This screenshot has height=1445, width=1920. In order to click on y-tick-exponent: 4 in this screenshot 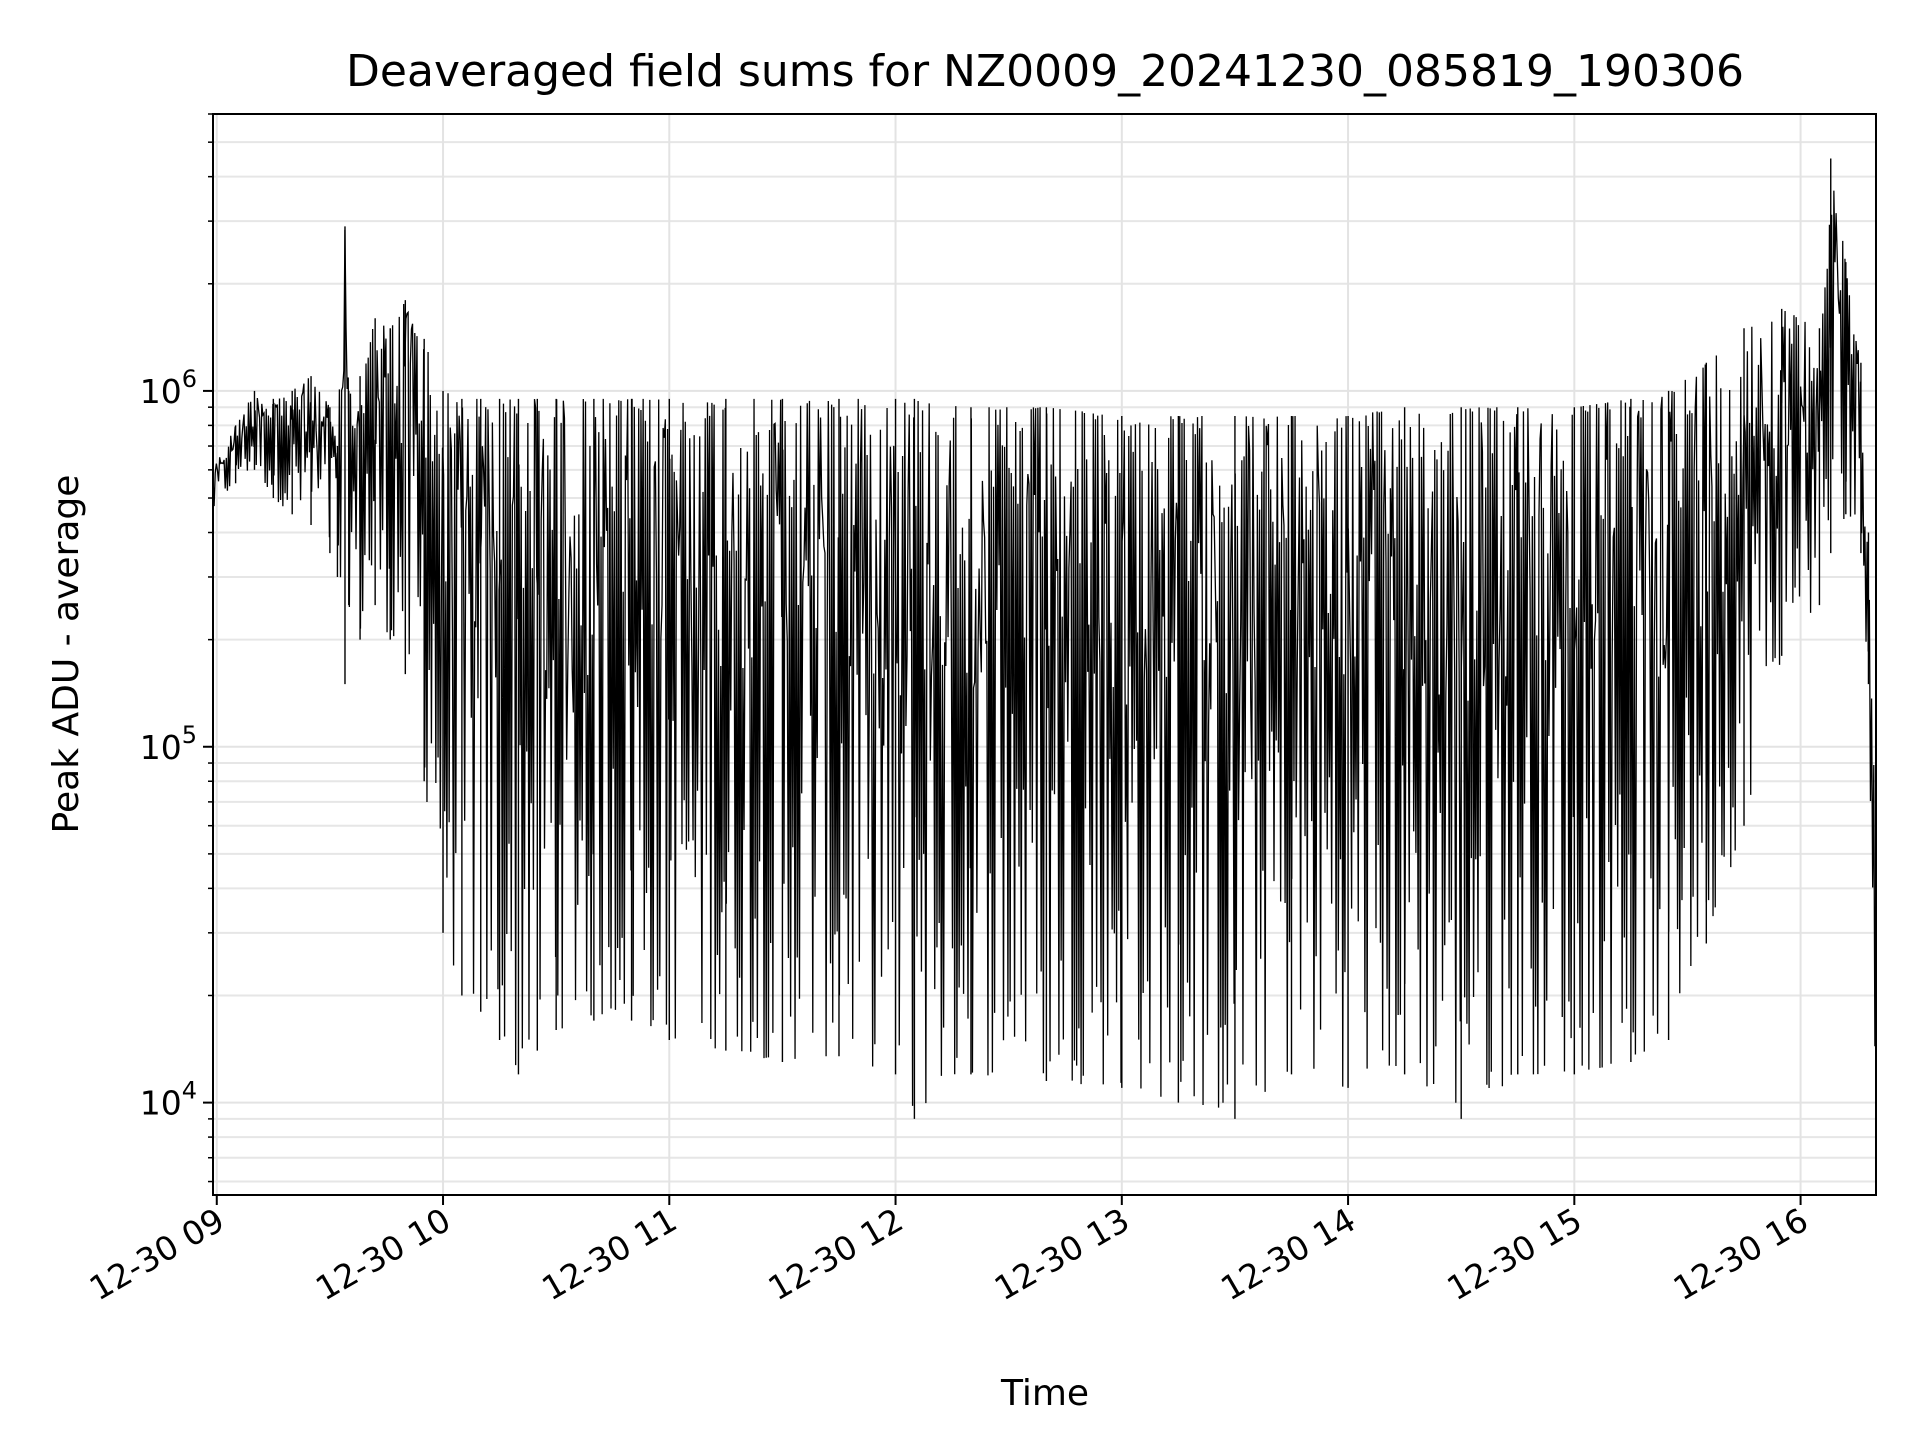, I will do `click(189, 1091)`.